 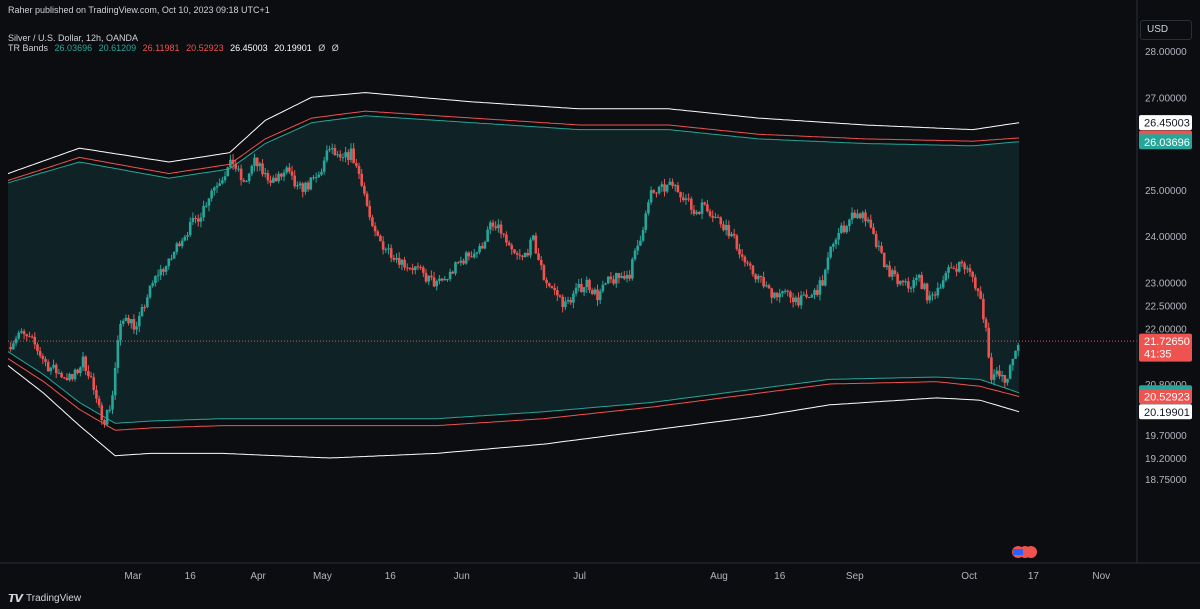 I want to click on currency-selector: USD, so click(x=1166, y=30).